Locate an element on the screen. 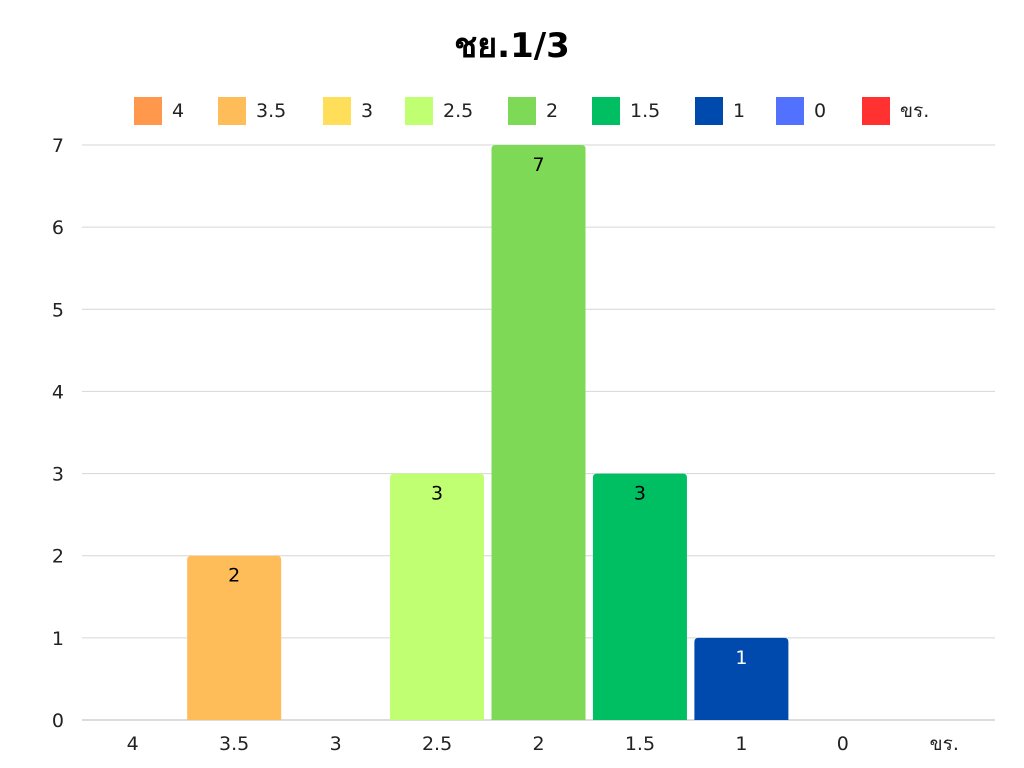  y-tick-label: 1 is located at coordinates (58, 639).